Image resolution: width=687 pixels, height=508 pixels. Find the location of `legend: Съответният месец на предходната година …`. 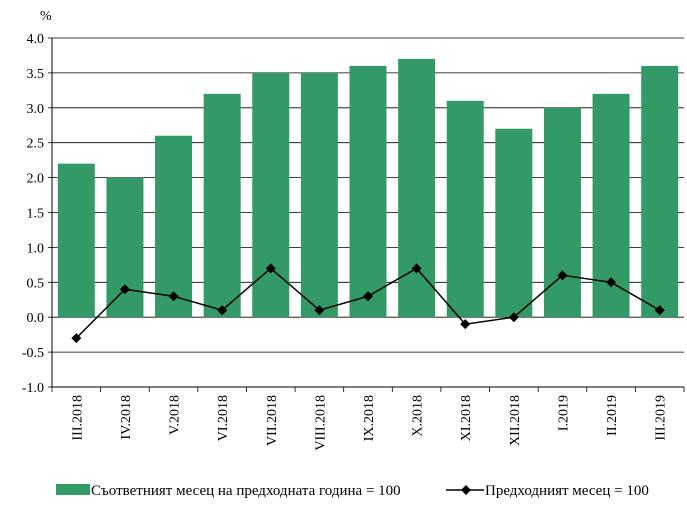

legend: Съответният месец на предходната година … is located at coordinates (352, 491).